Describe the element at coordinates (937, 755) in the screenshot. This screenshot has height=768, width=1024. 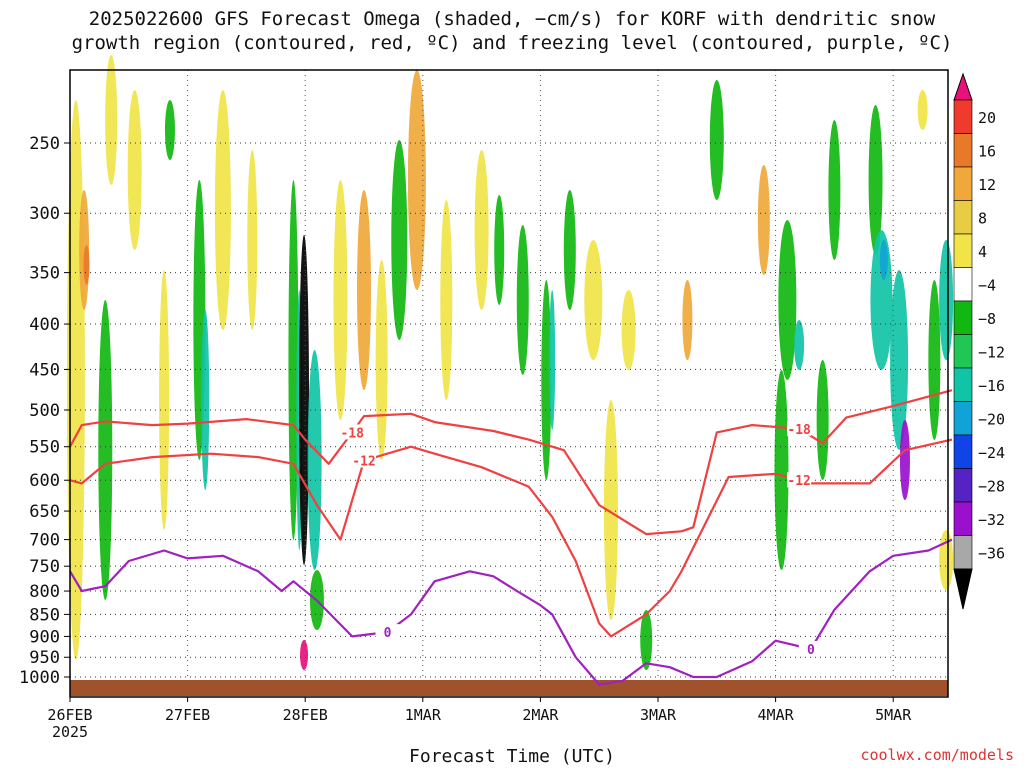
I see `credit-text: coolwx.com/models` at that location.